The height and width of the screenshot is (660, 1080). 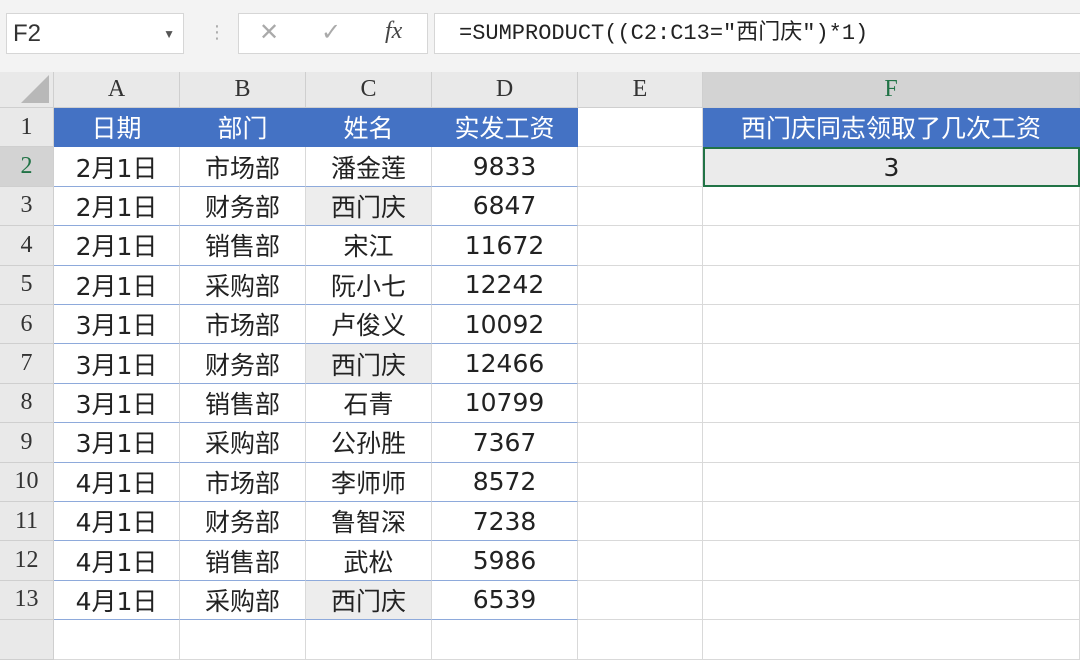 I want to click on row-header-11: 11, so click(x=27, y=522).